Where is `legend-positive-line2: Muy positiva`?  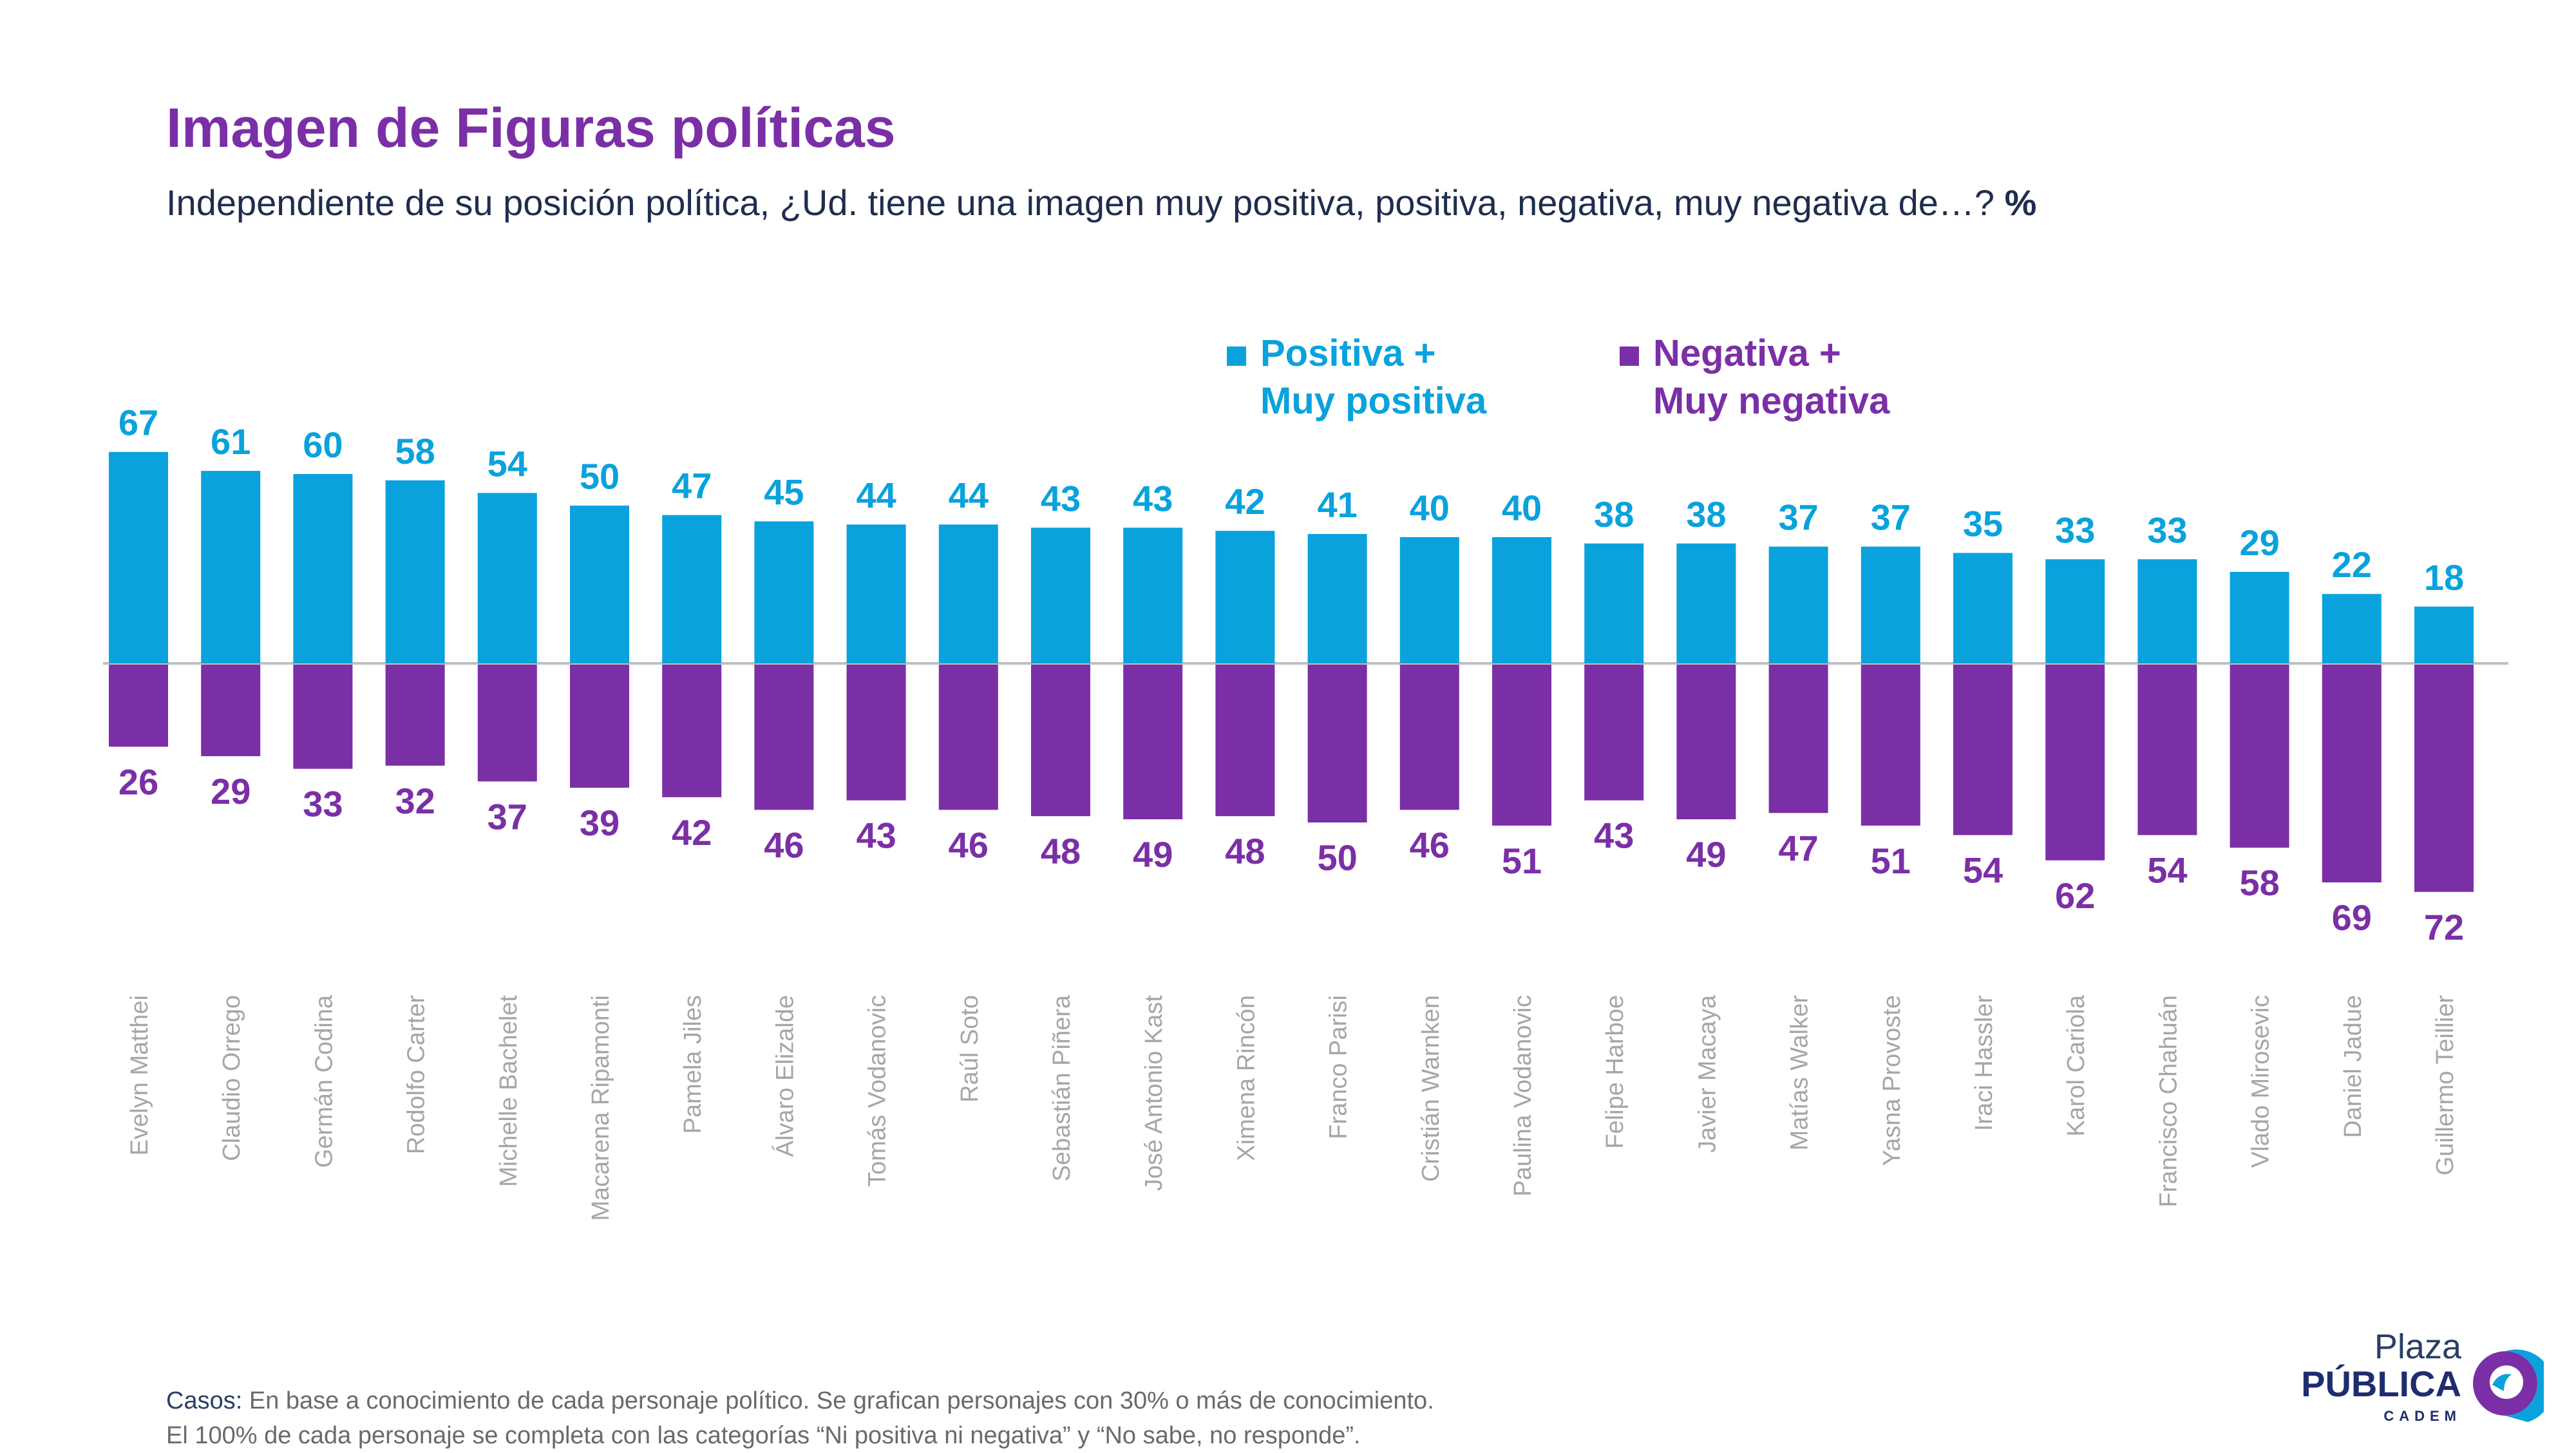 legend-positive-line2: Muy positiva is located at coordinates (1374, 401).